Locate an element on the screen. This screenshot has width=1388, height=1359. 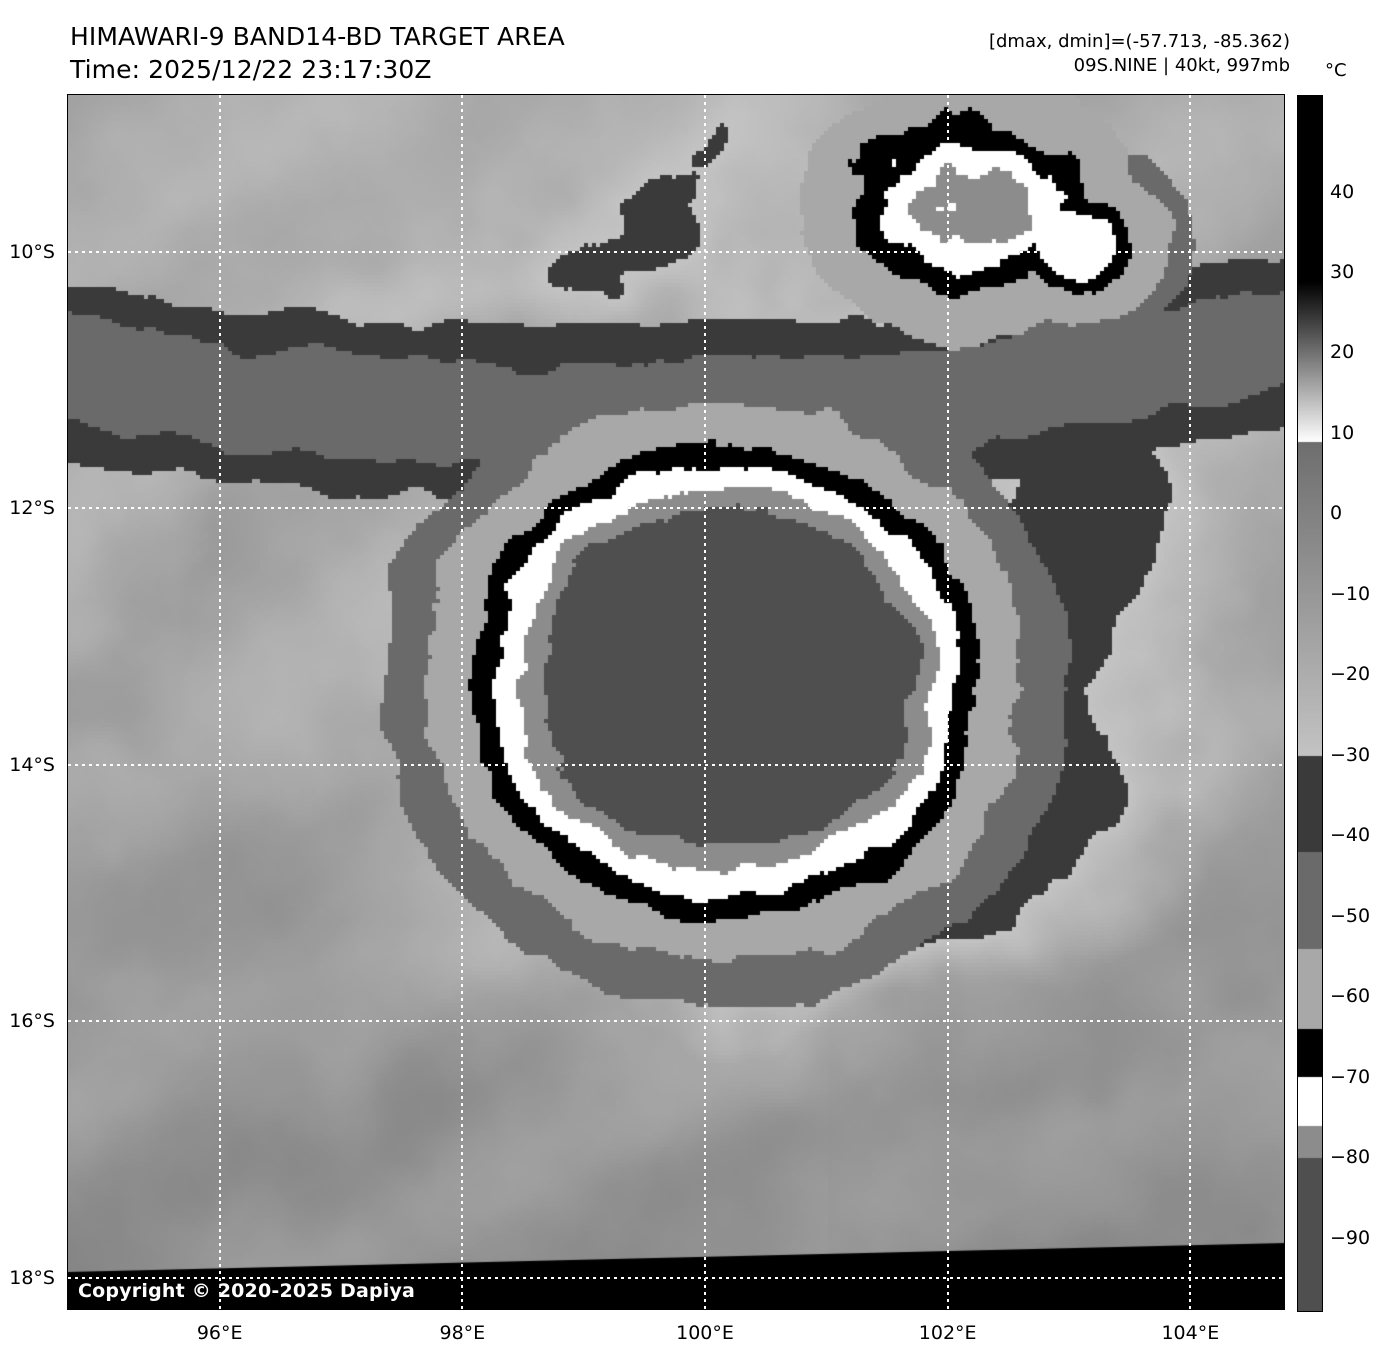
lat-tick-label-4: 18°S is located at coordinates (32, 1277).